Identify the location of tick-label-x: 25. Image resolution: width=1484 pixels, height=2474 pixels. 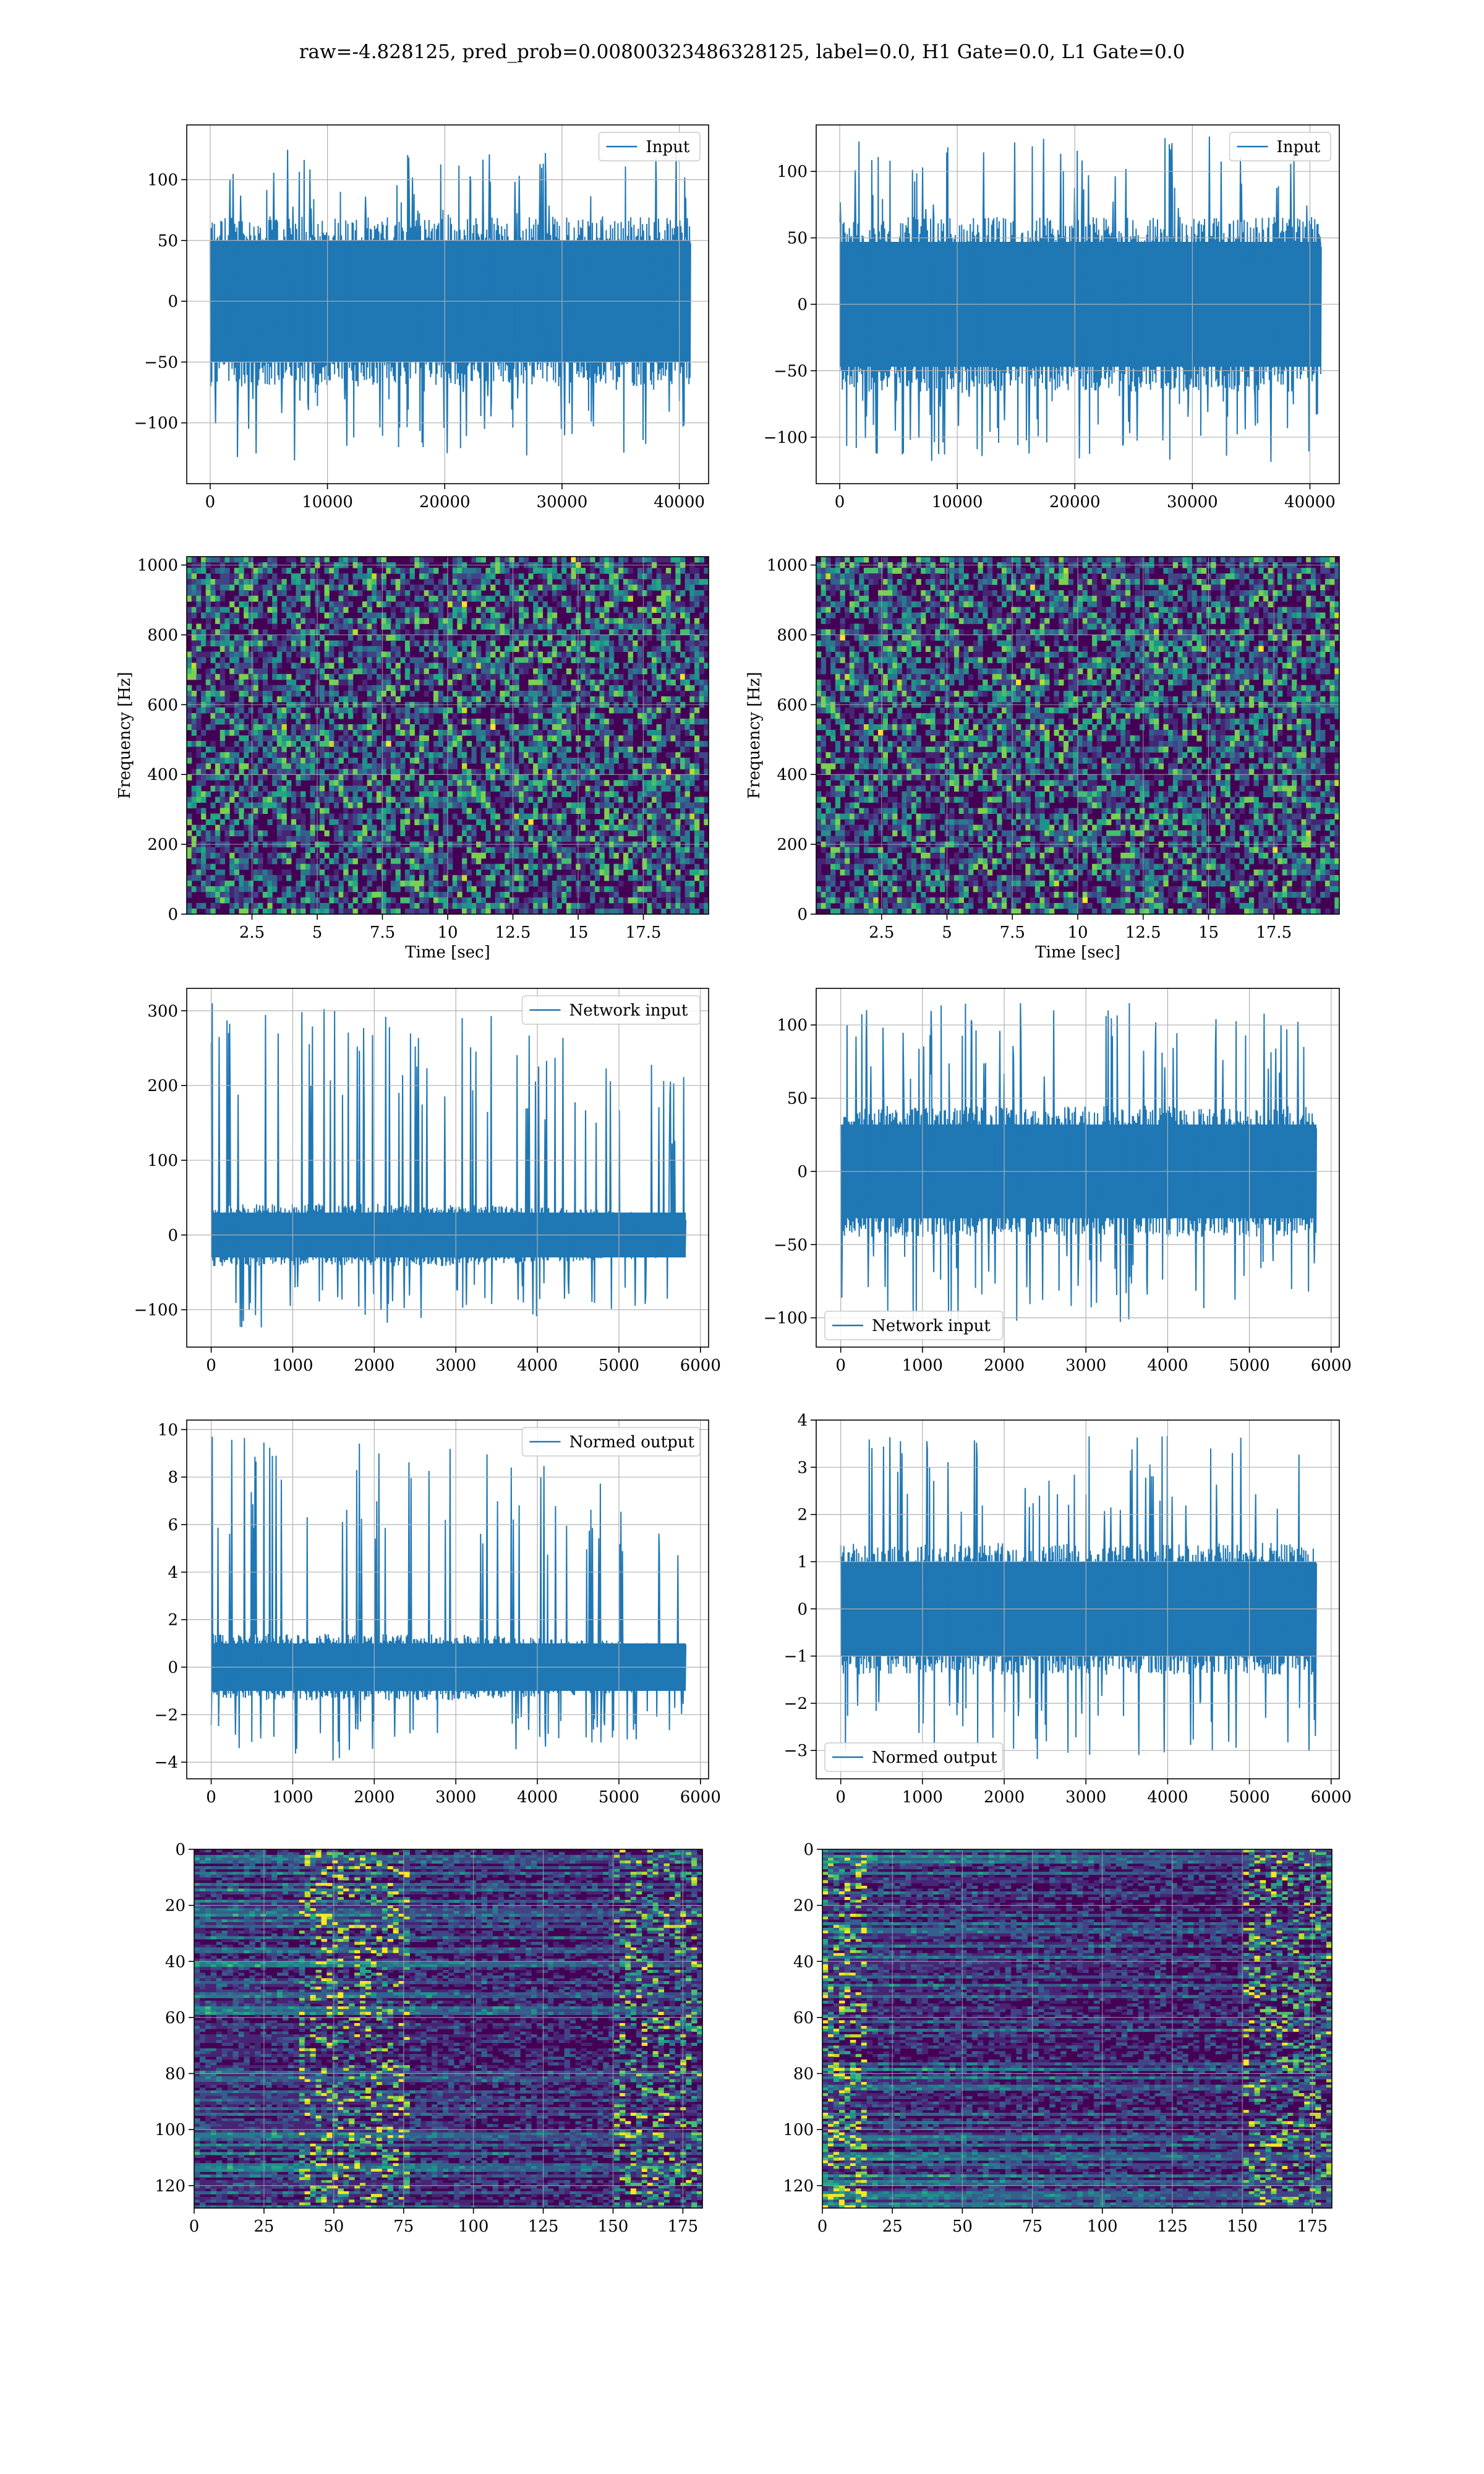
(892, 2226).